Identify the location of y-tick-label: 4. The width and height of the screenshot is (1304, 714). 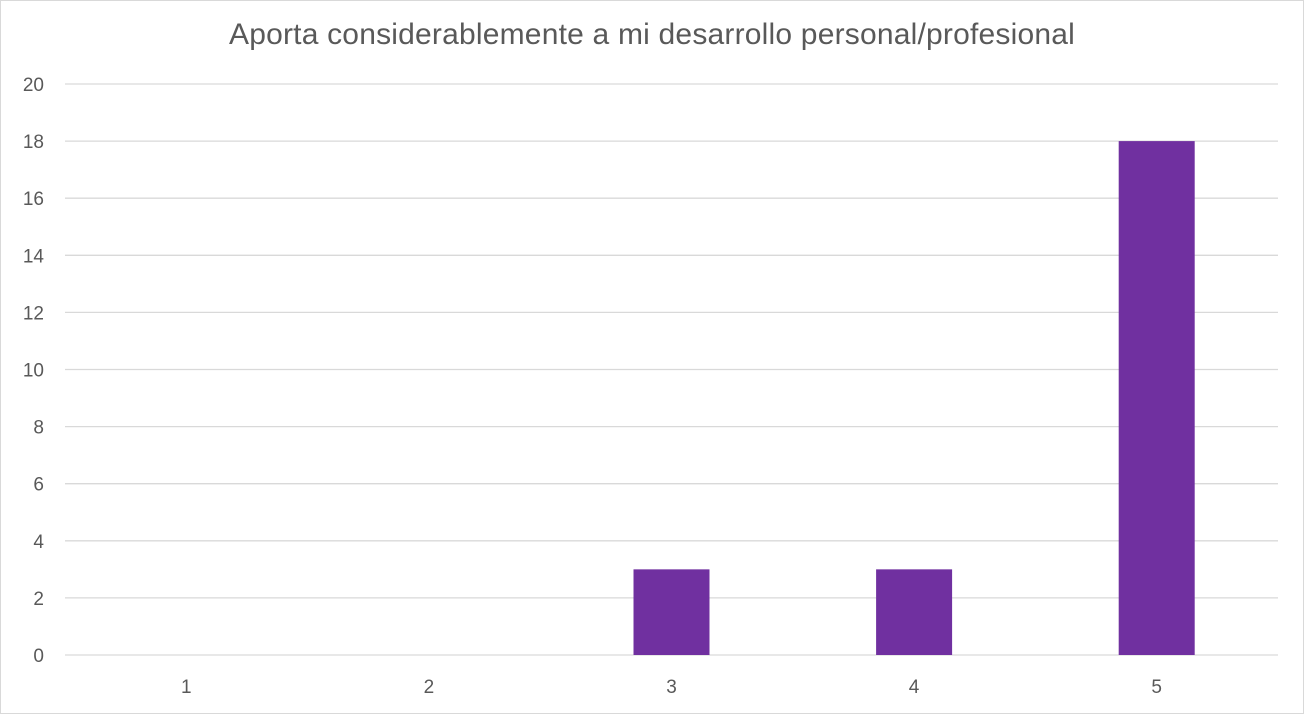
(38, 542).